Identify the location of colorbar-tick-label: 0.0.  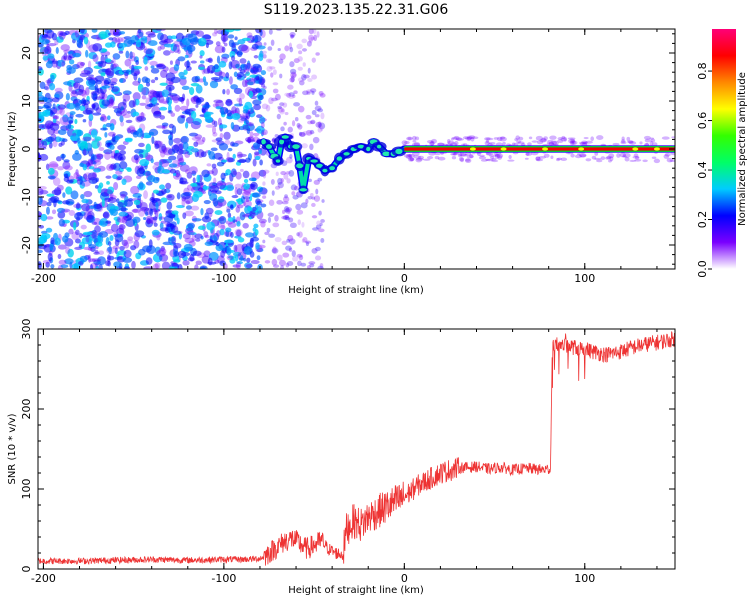
(702, 269).